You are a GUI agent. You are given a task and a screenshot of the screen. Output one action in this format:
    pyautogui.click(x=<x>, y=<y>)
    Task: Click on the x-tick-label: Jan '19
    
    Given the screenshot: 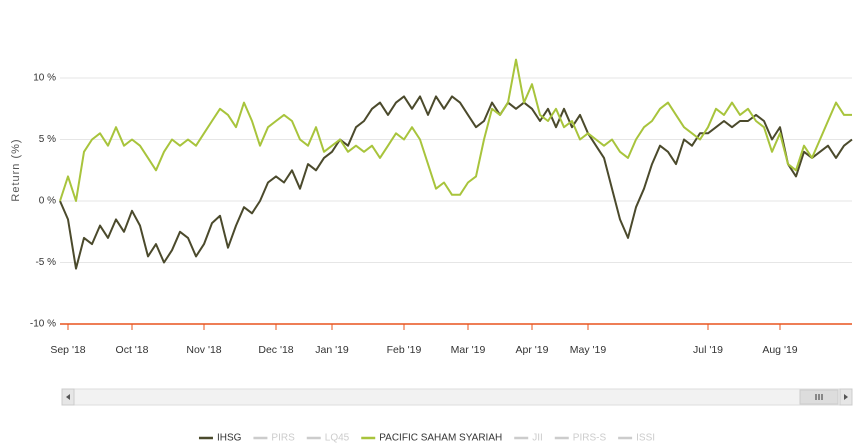 What is the action you would take?
    pyautogui.click(x=332, y=350)
    